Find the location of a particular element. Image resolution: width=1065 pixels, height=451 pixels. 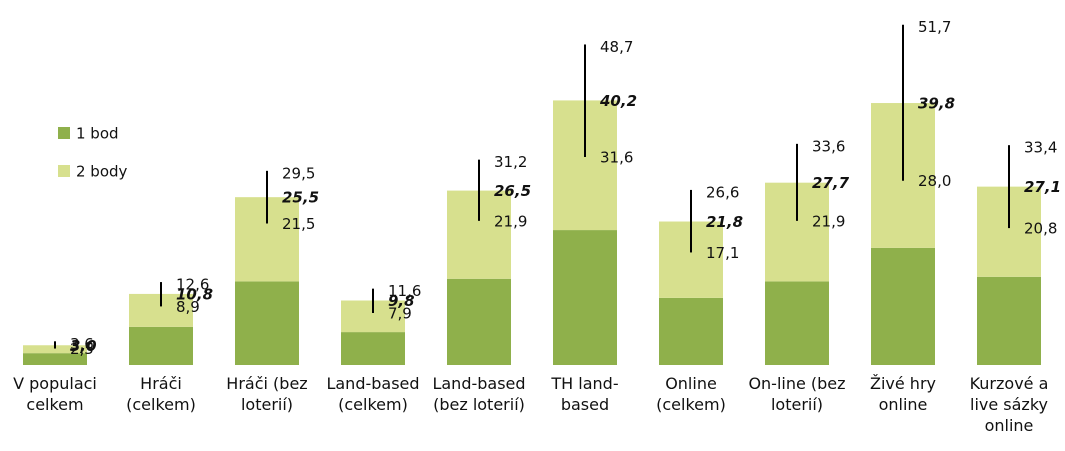

total-label: 26,5 is located at coordinates (512, 191).